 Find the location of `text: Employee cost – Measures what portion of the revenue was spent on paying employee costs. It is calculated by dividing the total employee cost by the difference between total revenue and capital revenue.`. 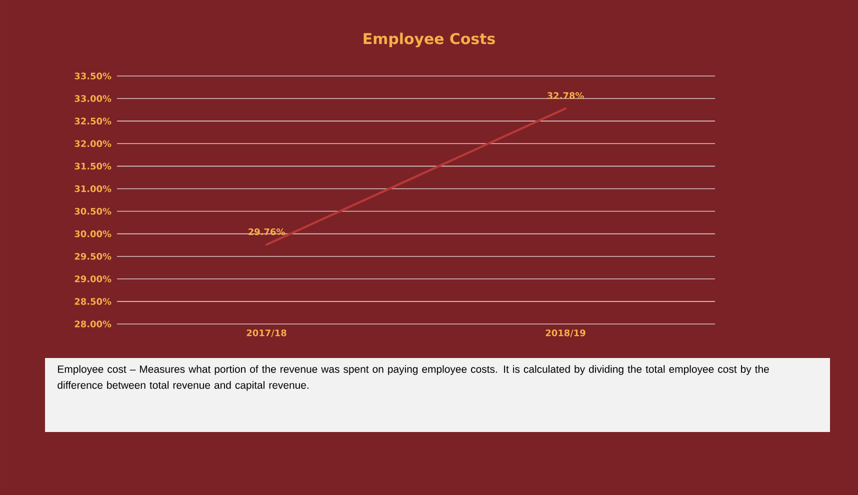

text: Employee cost – Measures what portion of the revenue was spent on paying employee costs. It is calculated by dividing the total employee cost by the difference between total revenue and capital revenue. is located at coordinates (413, 378).